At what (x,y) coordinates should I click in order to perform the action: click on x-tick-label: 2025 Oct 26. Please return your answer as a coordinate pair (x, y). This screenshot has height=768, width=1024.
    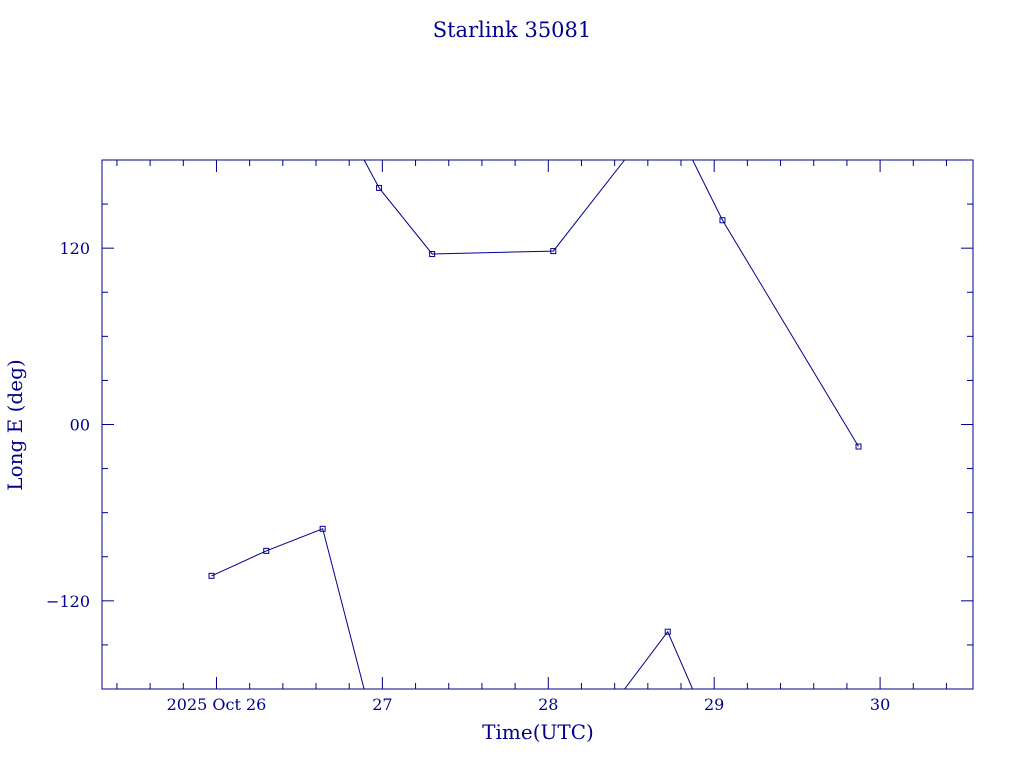
    Looking at the image, I should click on (217, 704).